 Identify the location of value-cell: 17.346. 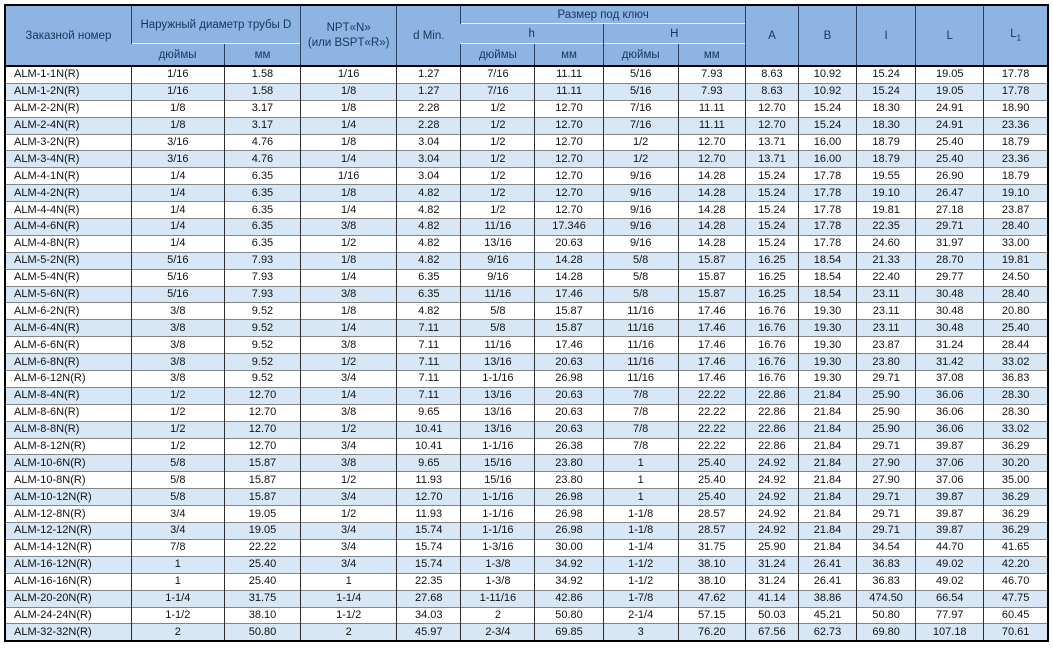
(569, 227).